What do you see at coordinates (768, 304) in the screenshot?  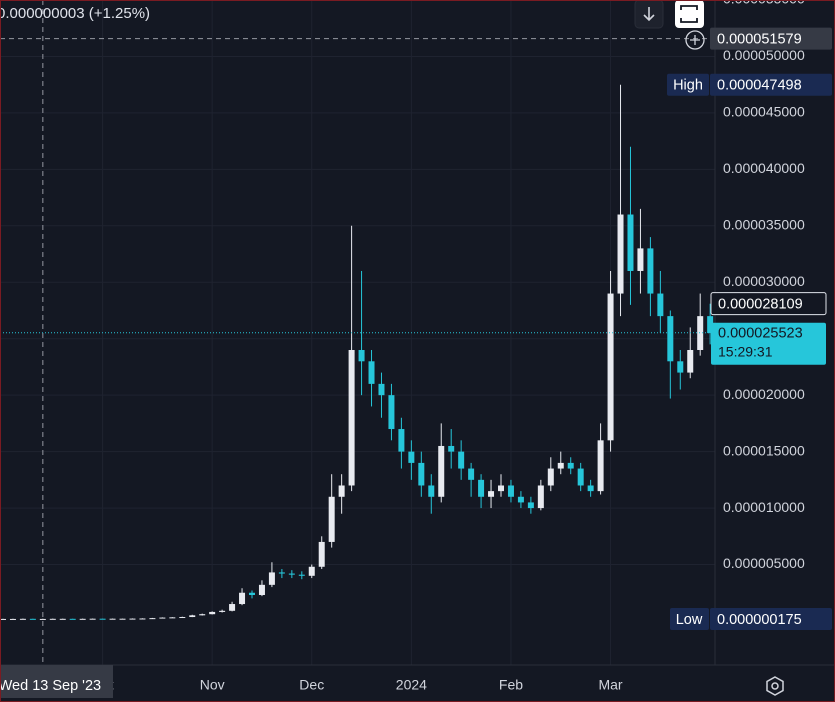 I see `prev-price-box` at bounding box center [768, 304].